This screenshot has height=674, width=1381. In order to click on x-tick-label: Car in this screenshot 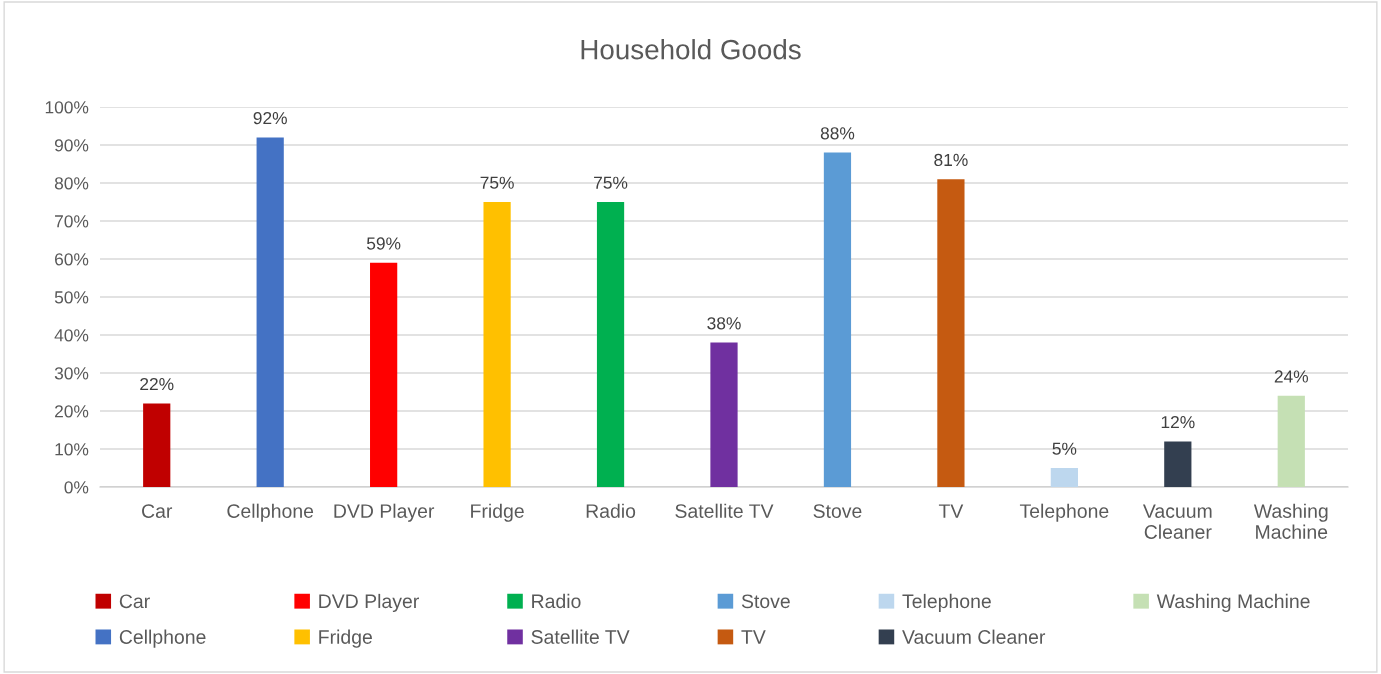, I will do `click(157, 511)`.